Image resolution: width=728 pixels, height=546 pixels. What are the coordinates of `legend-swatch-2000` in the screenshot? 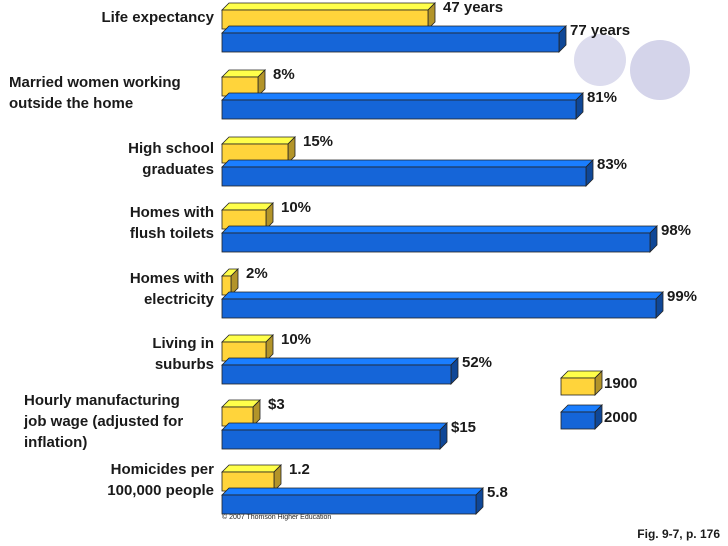 It's located at (581, 417).